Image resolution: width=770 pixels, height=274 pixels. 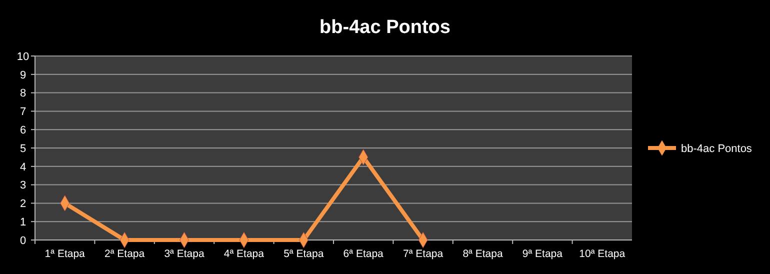 I want to click on y-tick-label: 7, so click(x=23, y=112).